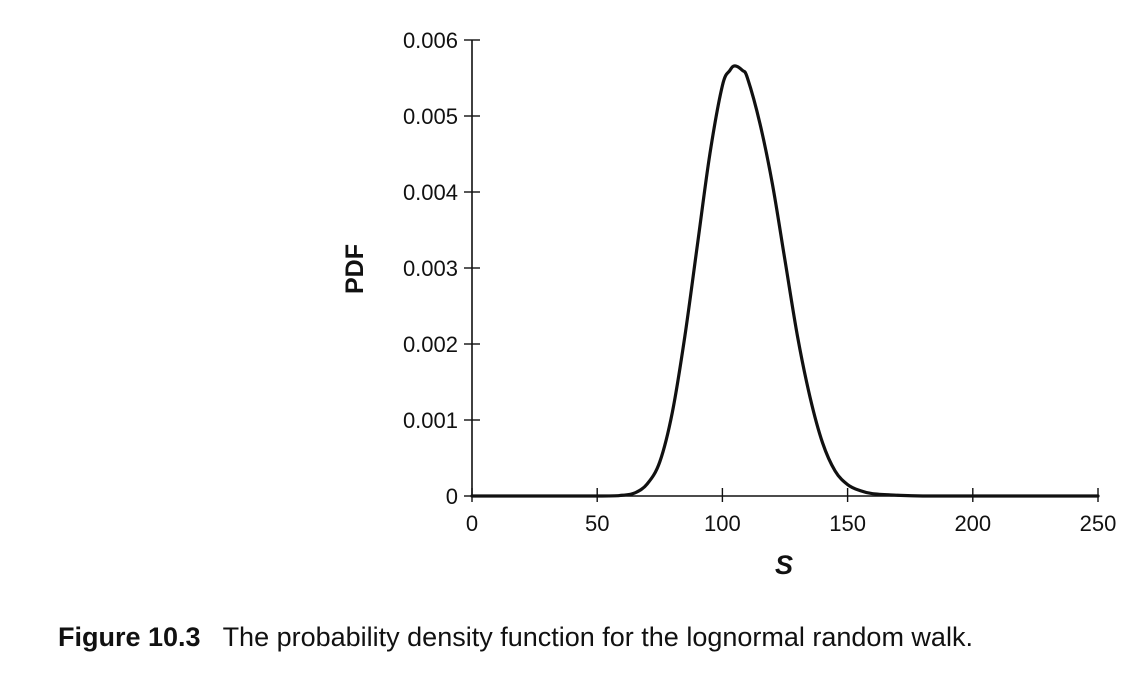 Image resolution: width=1146 pixels, height=676 pixels. What do you see at coordinates (430, 40) in the screenshot?
I see `y-tick-label: 0.006` at bounding box center [430, 40].